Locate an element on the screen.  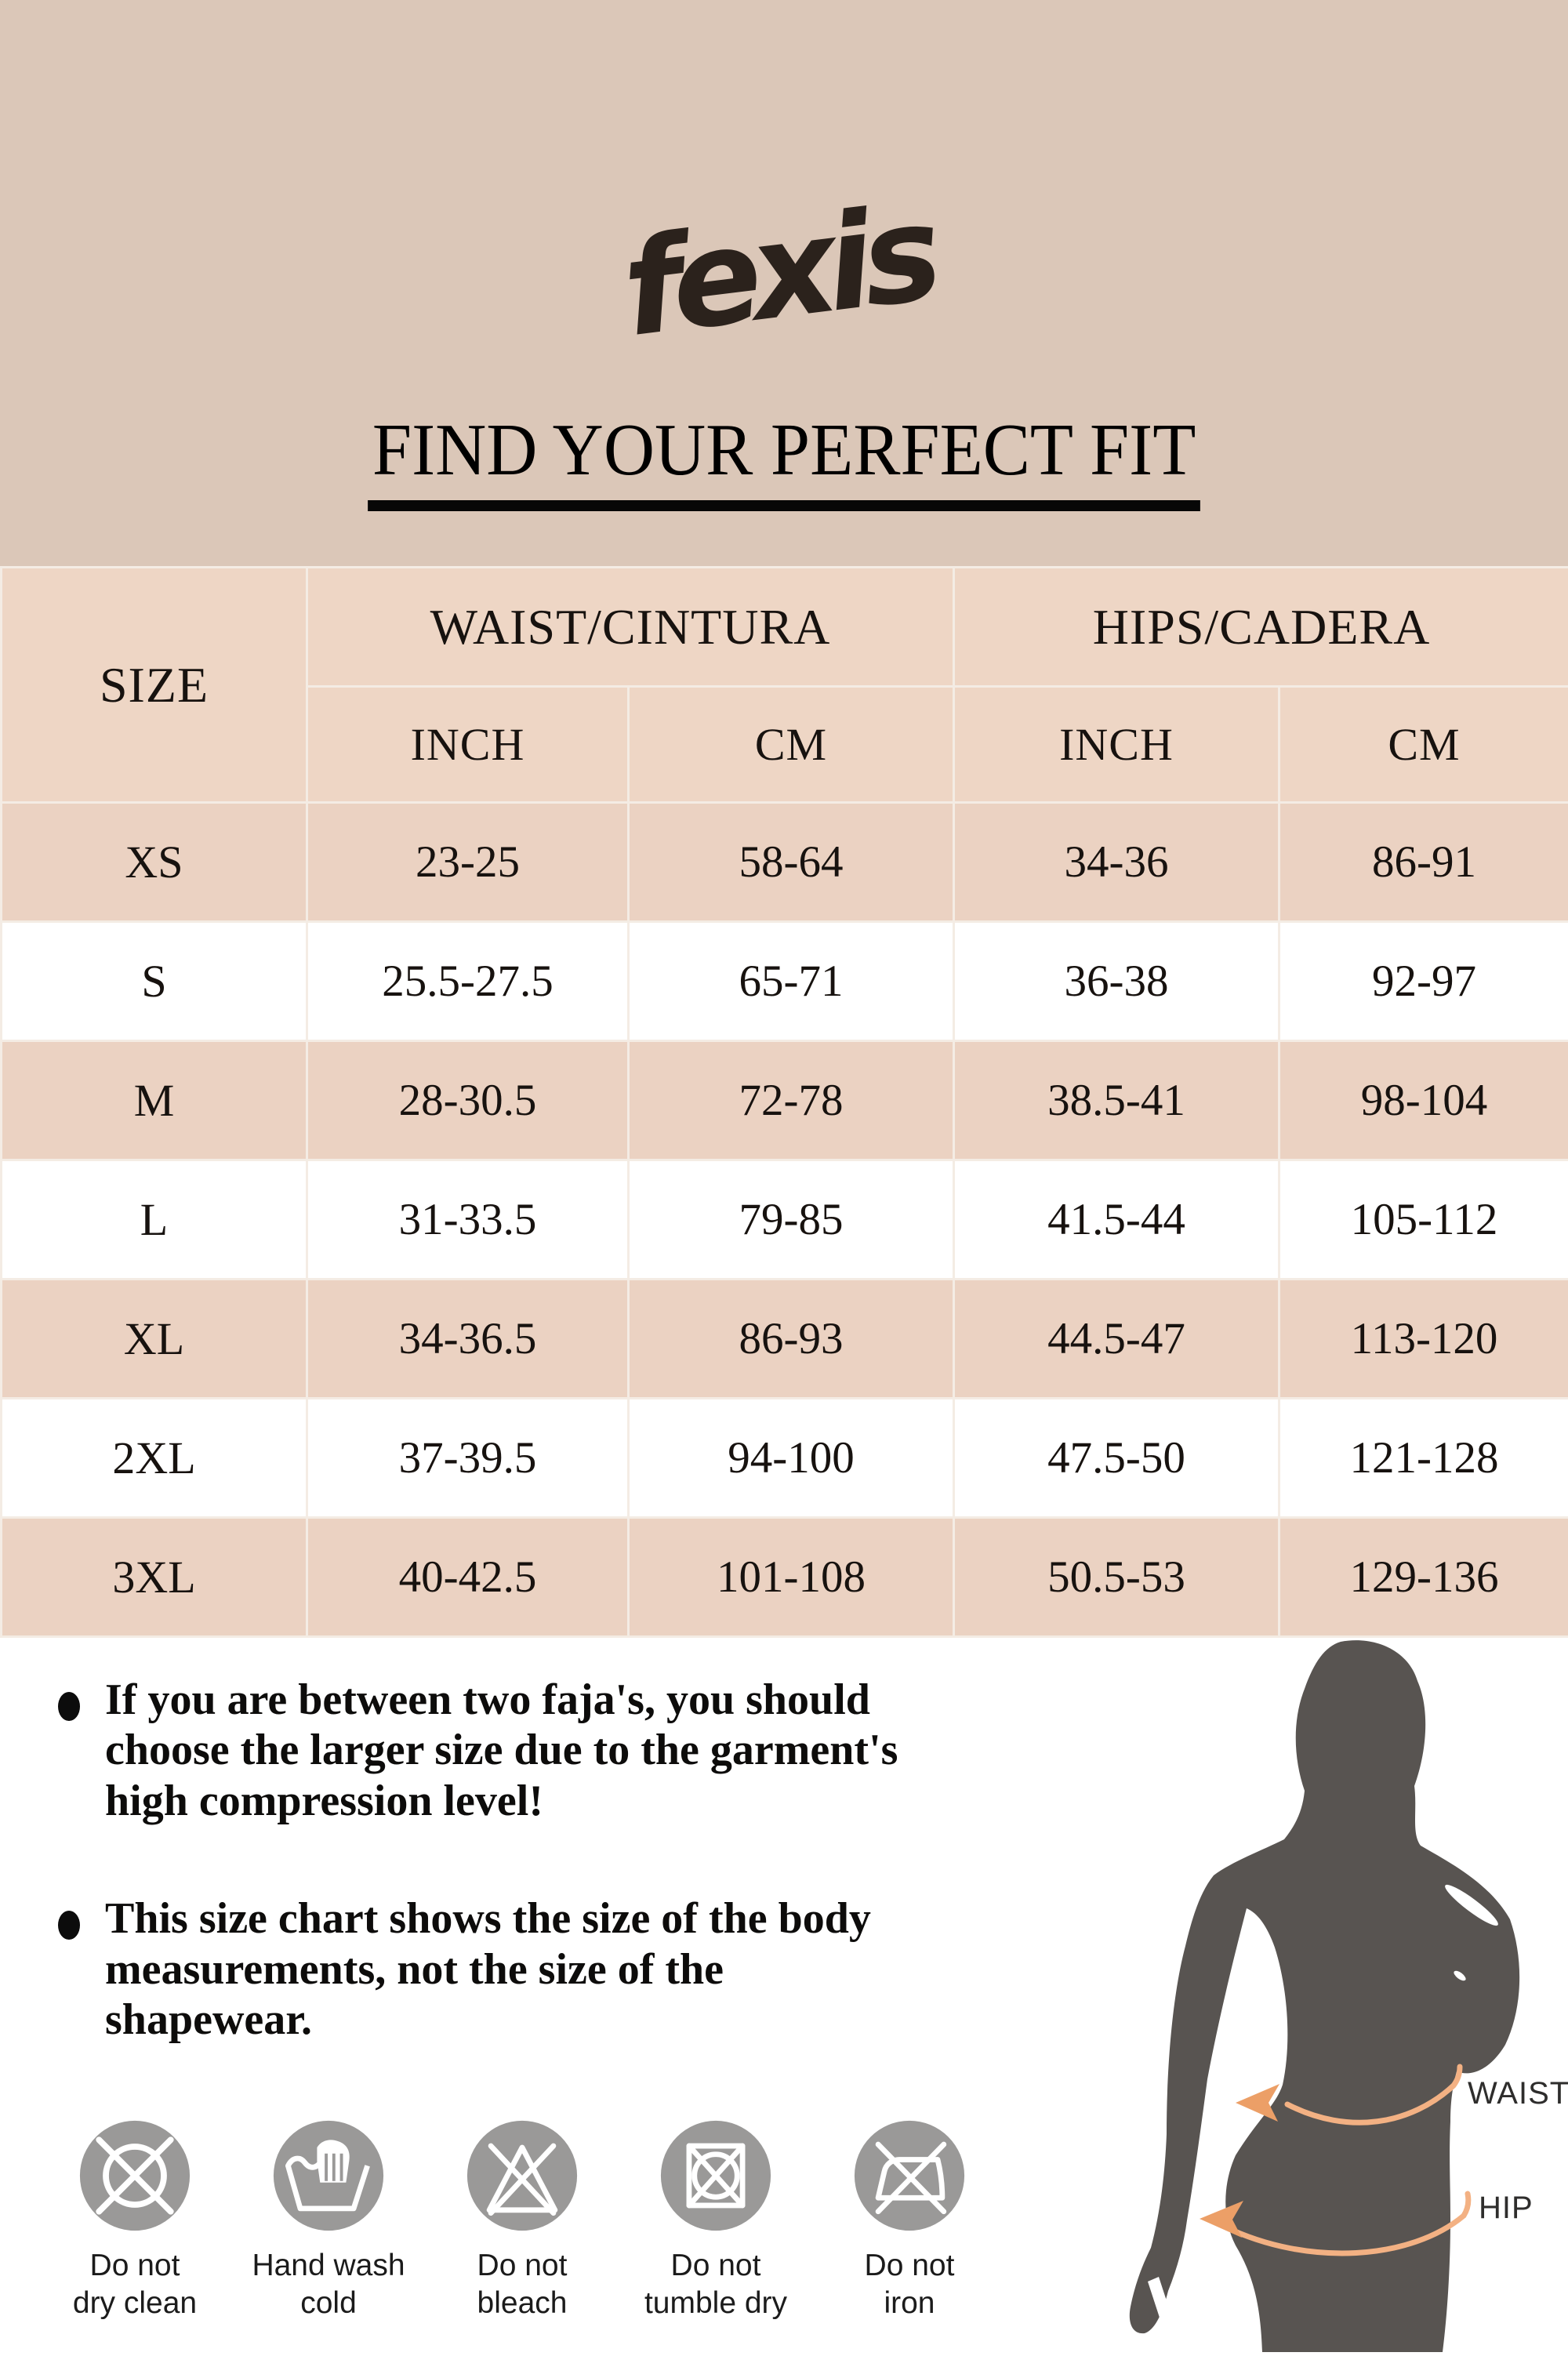
size-cell: XL is located at coordinates (154, 1339).